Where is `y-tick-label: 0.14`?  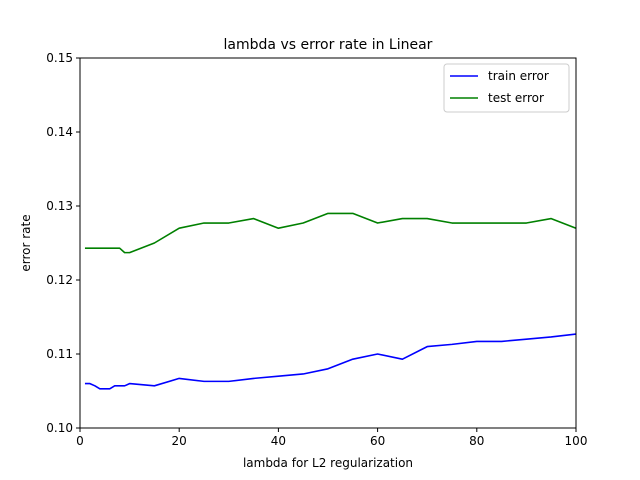 y-tick-label: 0.14 is located at coordinates (59, 132).